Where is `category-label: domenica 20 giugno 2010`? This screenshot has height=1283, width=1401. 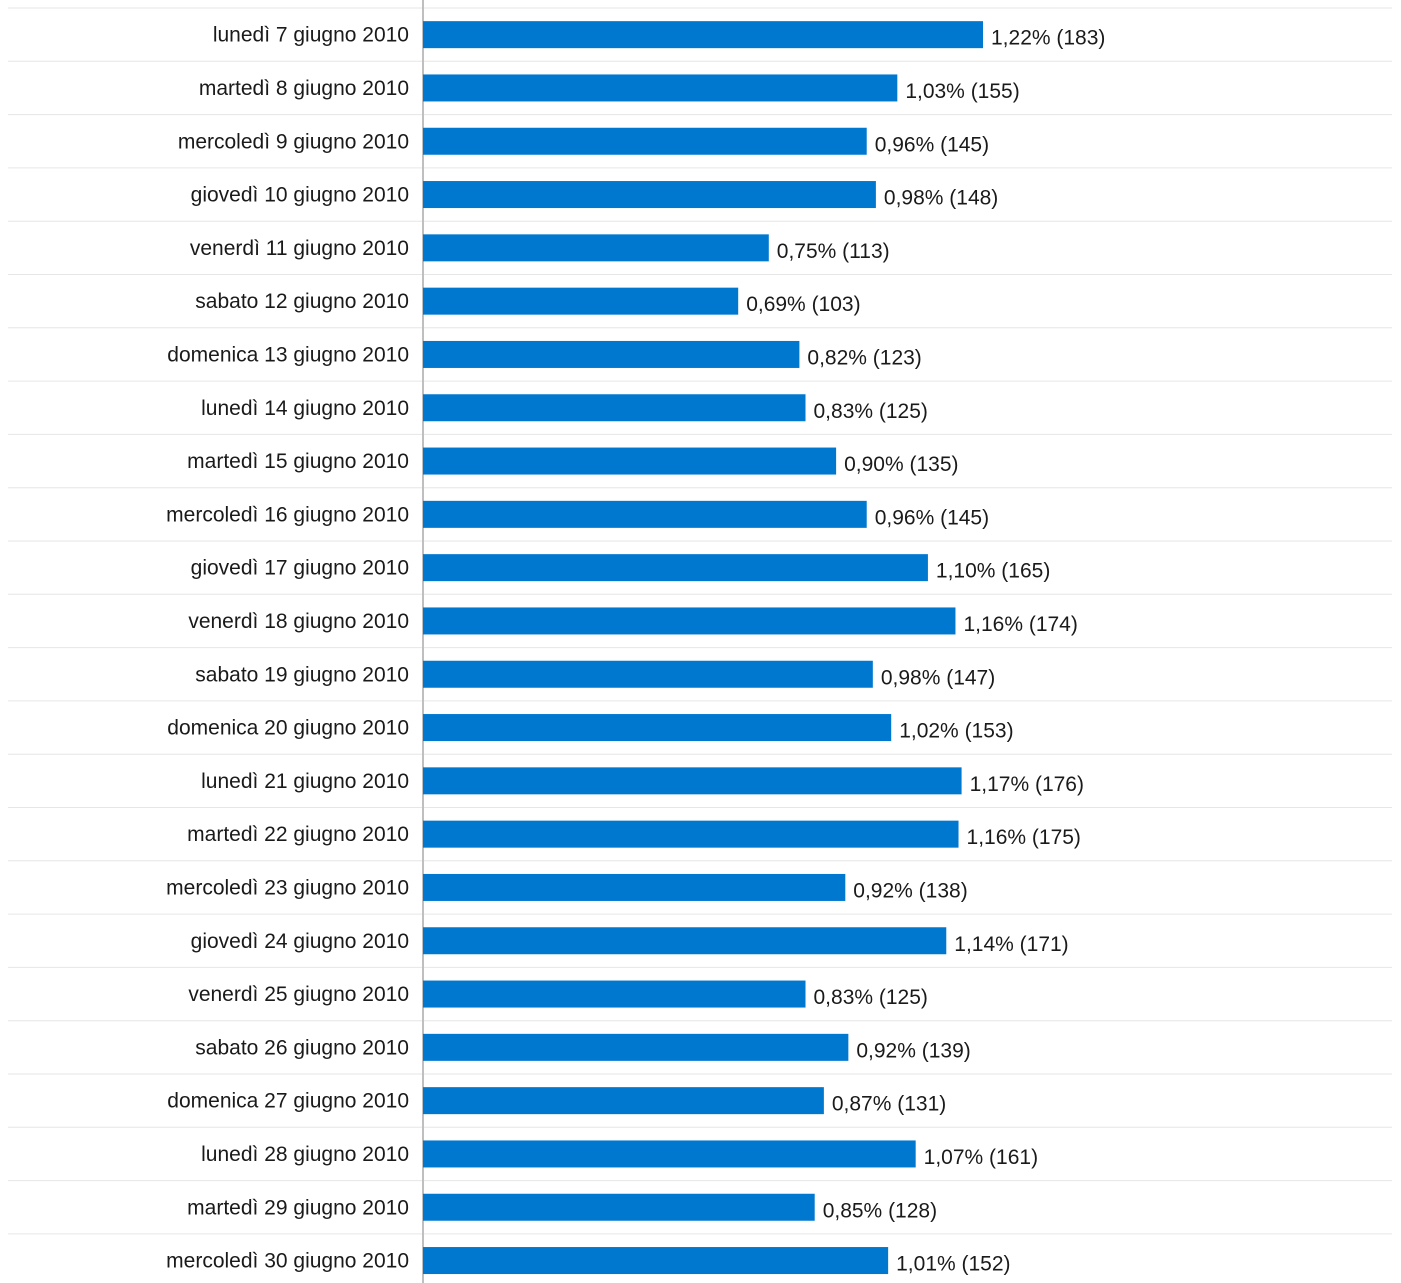
category-label: domenica 20 giugno 2010 is located at coordinates (288, 728).